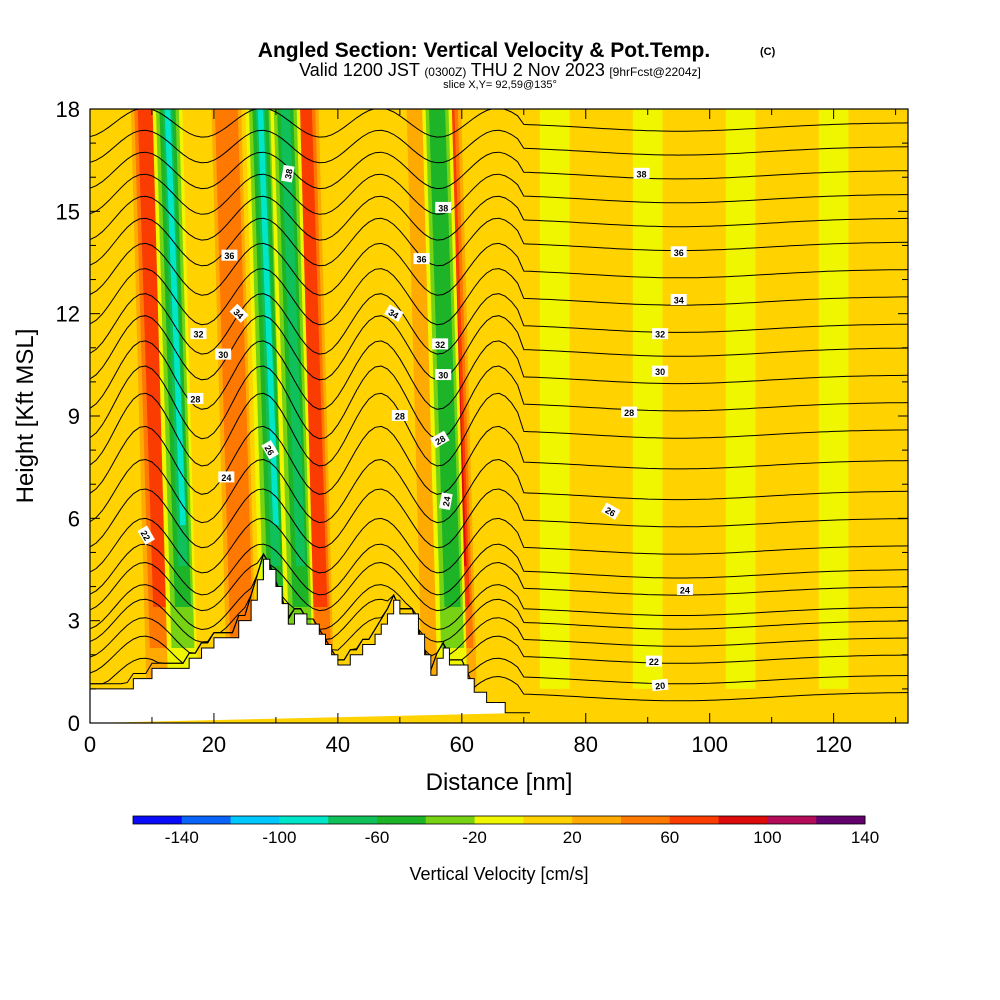  Describe the element at coordinates (505, 831) in the screenshot. I see `colorbar: -140 -100 -60 -20 20 60 100 140` at that location.